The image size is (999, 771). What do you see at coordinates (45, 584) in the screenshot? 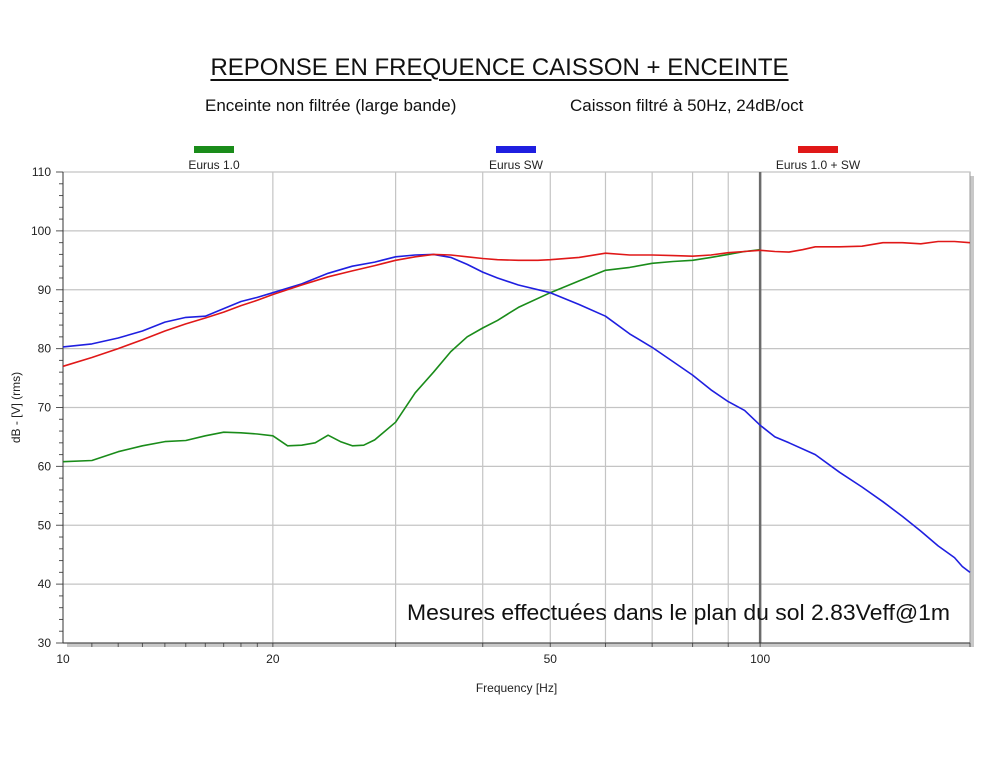
I see `y-tick-label: 40` at bounding box center [45, 584].